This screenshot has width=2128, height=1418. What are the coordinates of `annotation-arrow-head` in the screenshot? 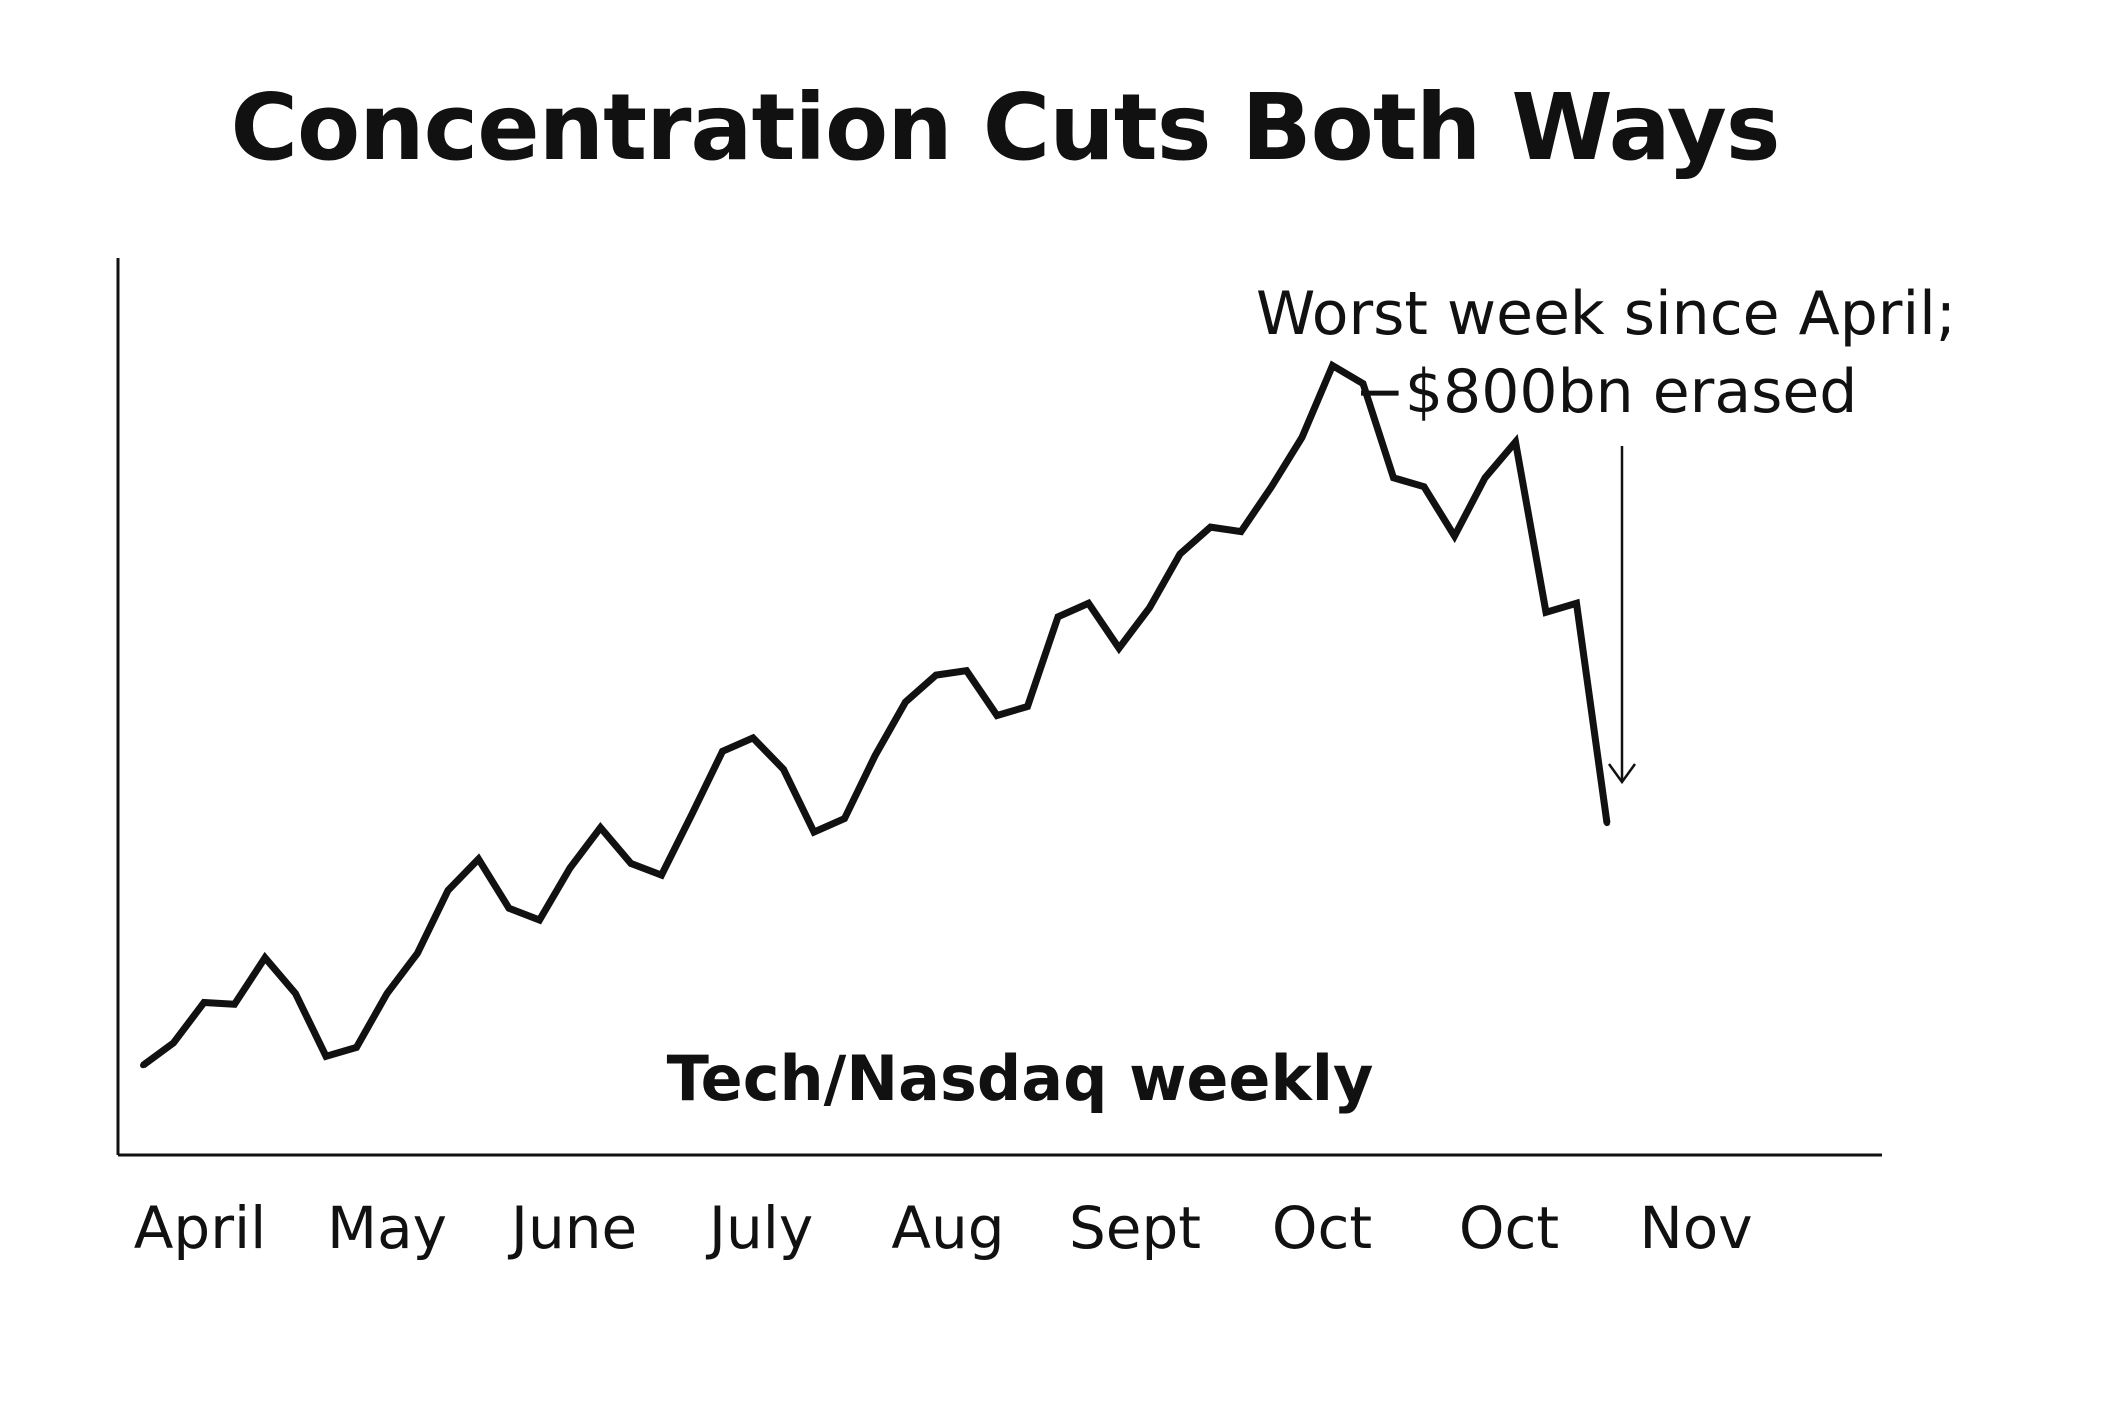 It's located at (1622, 774).